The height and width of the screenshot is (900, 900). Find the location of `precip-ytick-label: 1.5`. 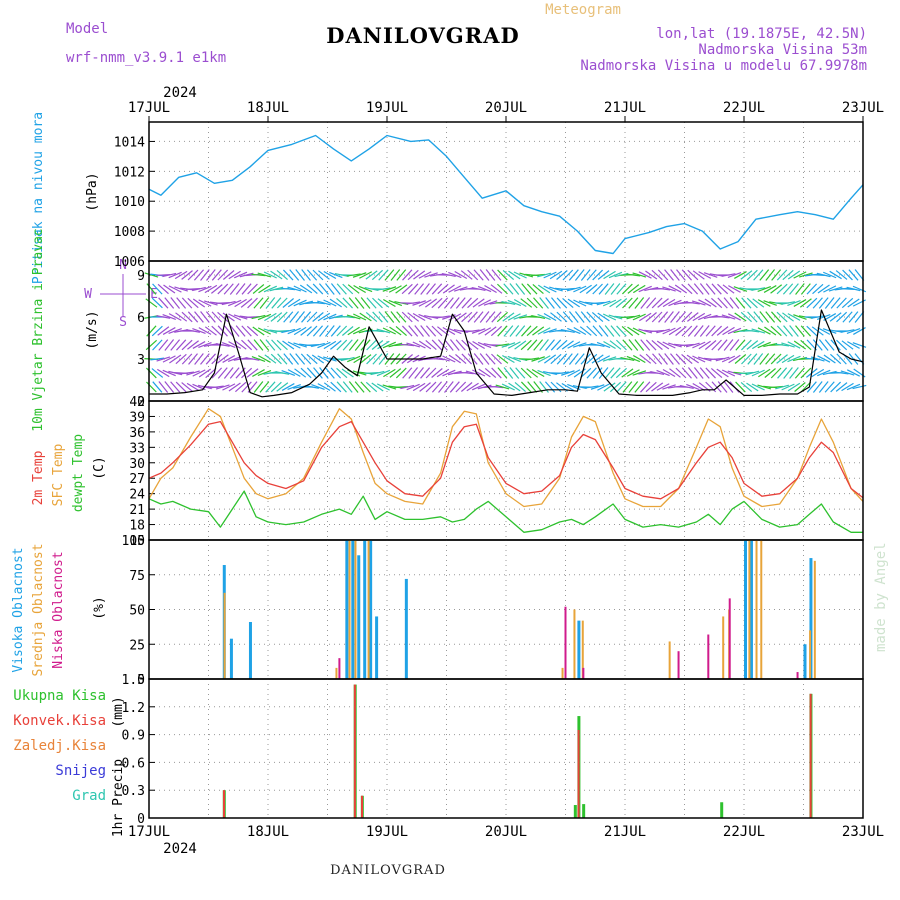

precip-ytick-label: 1.5 is located at coordinates (133, 680).